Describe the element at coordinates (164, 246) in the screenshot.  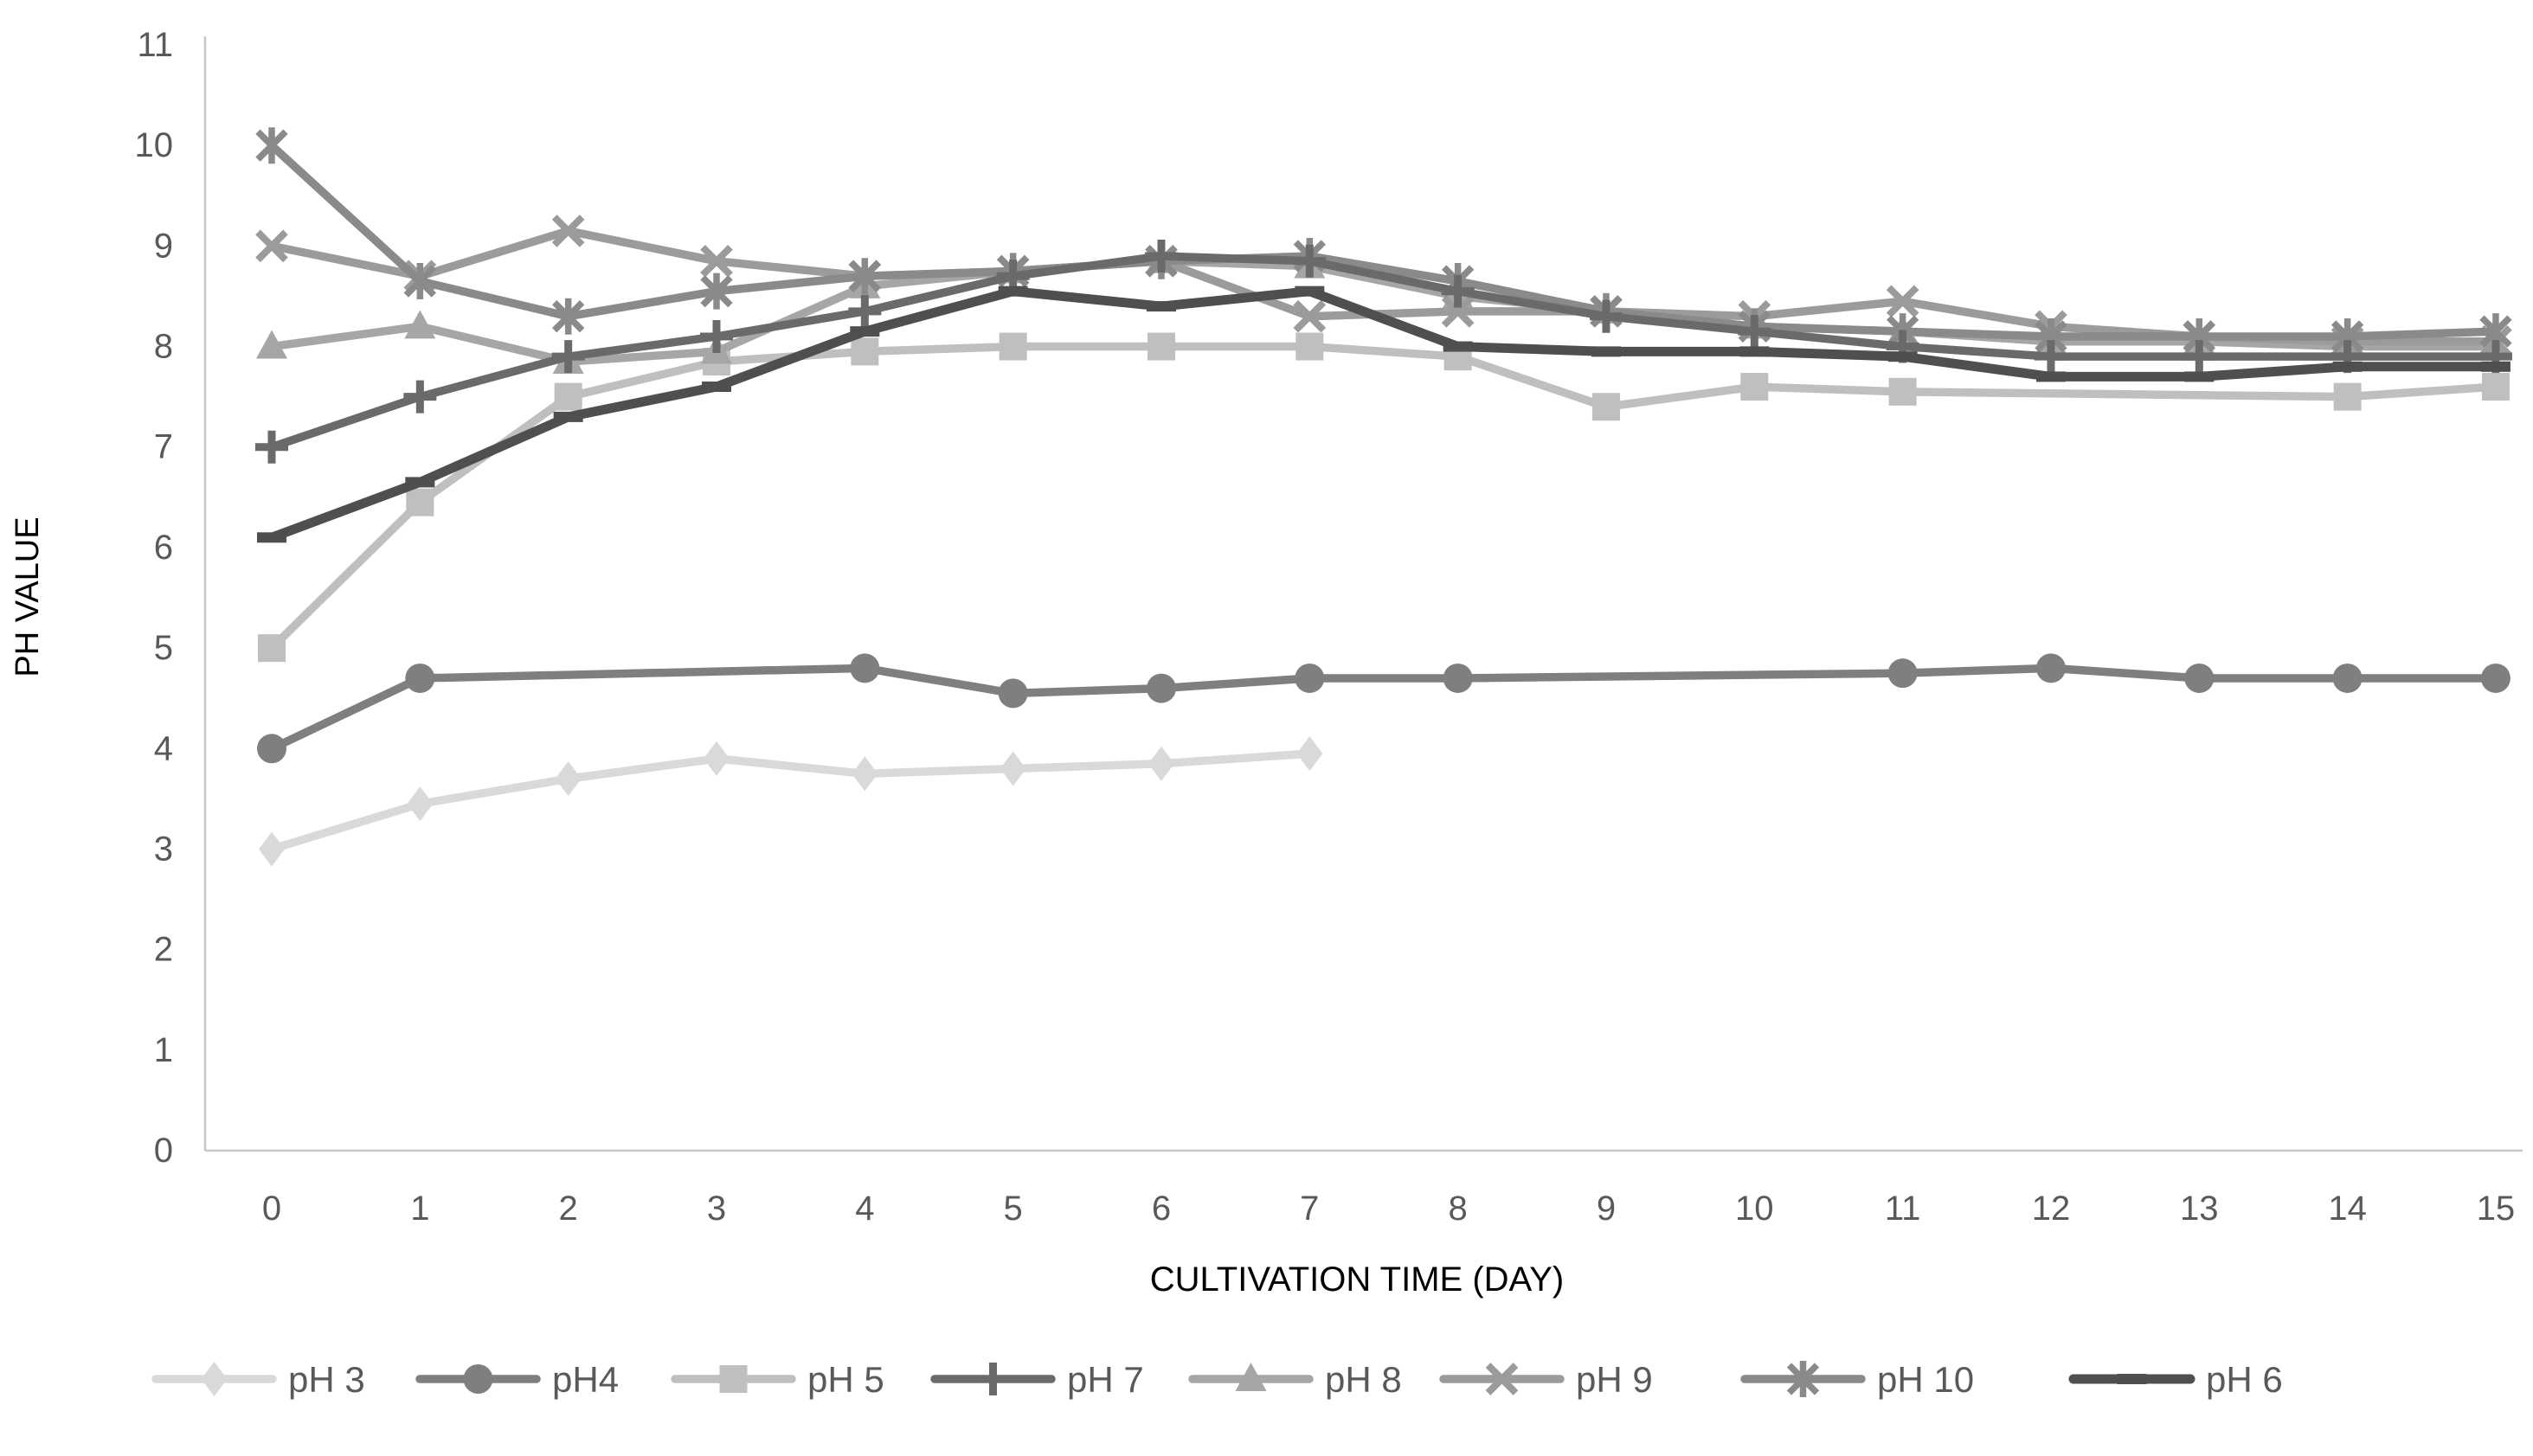
I see `y-tick-label: 9` at that location.